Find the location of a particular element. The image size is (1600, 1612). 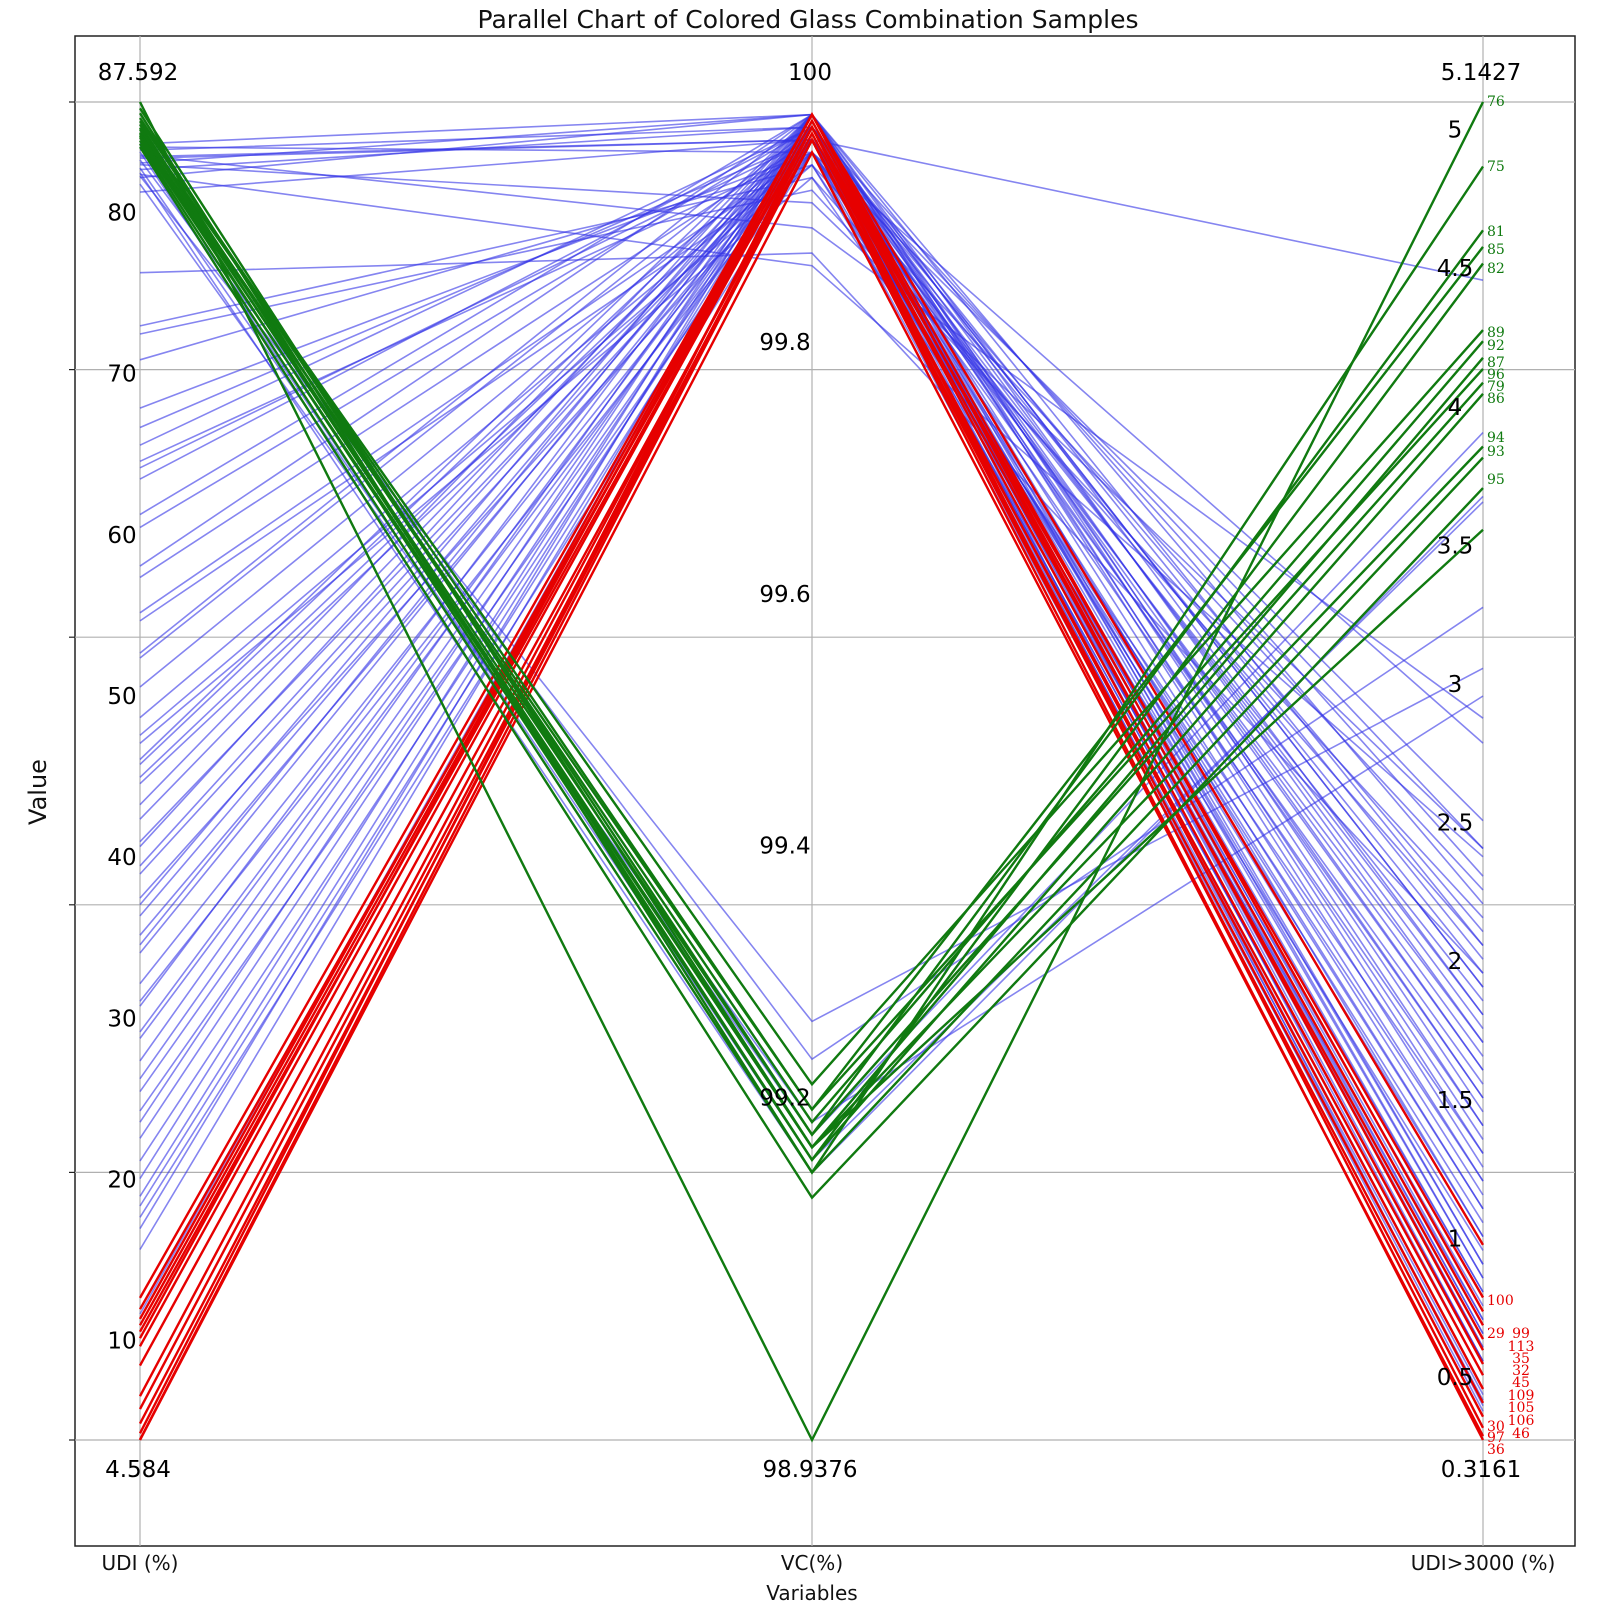

line-label-red: 97 is located at coordinates (1496, 1438).